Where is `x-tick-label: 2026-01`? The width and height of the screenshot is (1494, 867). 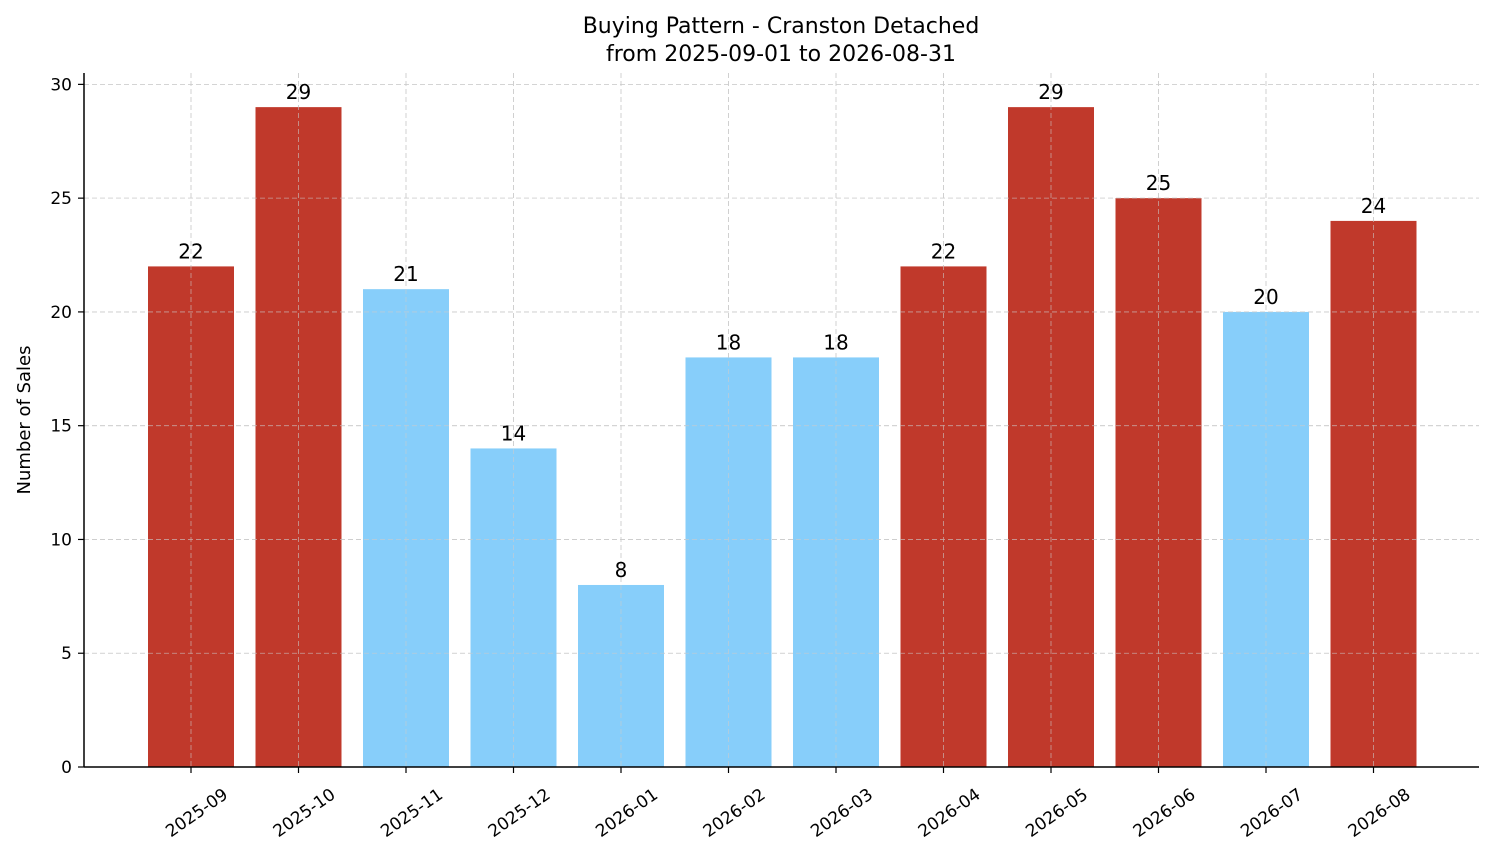 x-tick-label: 2026-01 is located at coordinates (627, 813).